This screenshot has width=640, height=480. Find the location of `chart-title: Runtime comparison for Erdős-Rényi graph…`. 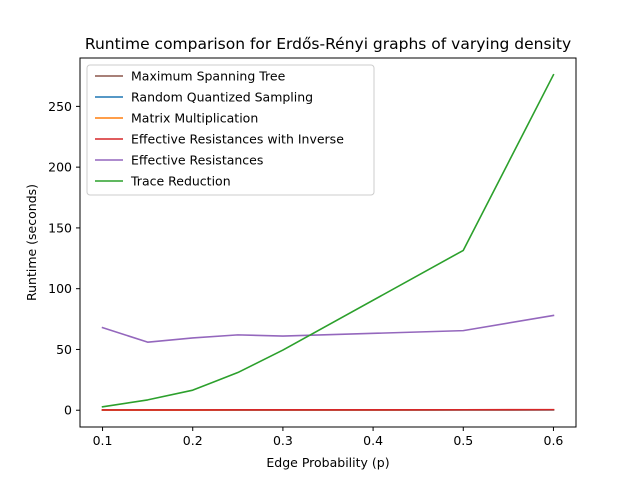

chart-title: Runtime comparison for Erdős-Rényi graph… is located at coordinates (328, 44).